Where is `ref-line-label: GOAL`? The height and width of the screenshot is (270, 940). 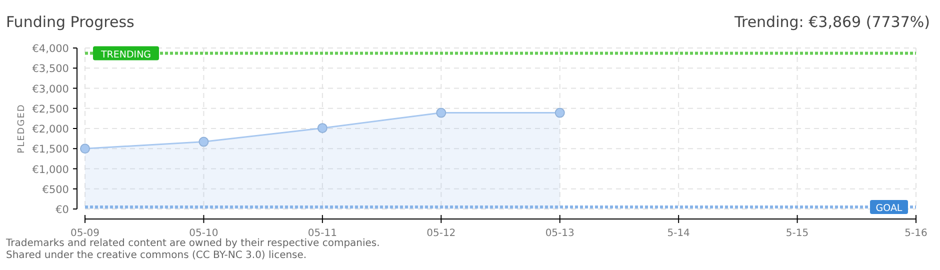 ref-line-label: GOAL is located at coordinates (889, 208).